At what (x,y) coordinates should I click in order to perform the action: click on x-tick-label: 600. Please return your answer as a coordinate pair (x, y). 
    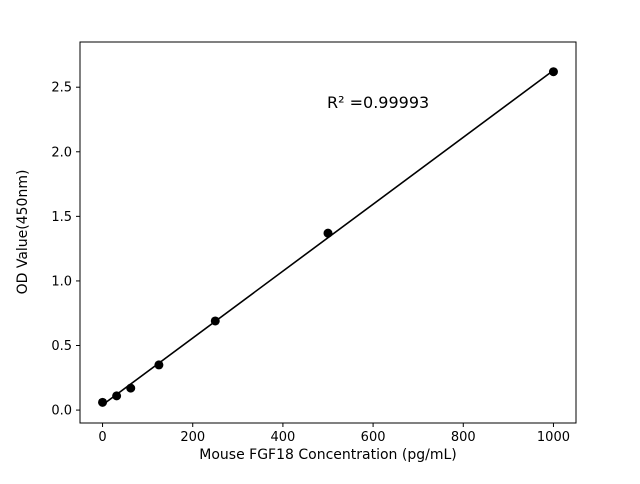
    Looking at the image, I should click on (373, 437).